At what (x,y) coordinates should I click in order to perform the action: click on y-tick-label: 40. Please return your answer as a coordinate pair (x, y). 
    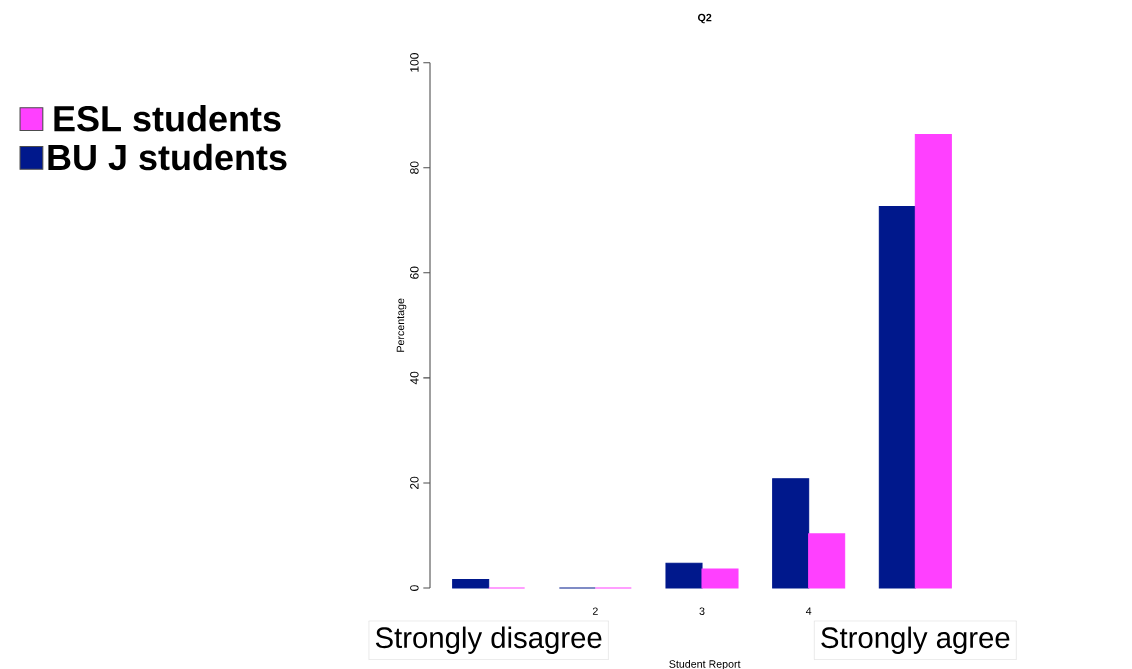
    Looking at the image, I should click on (414, 378).